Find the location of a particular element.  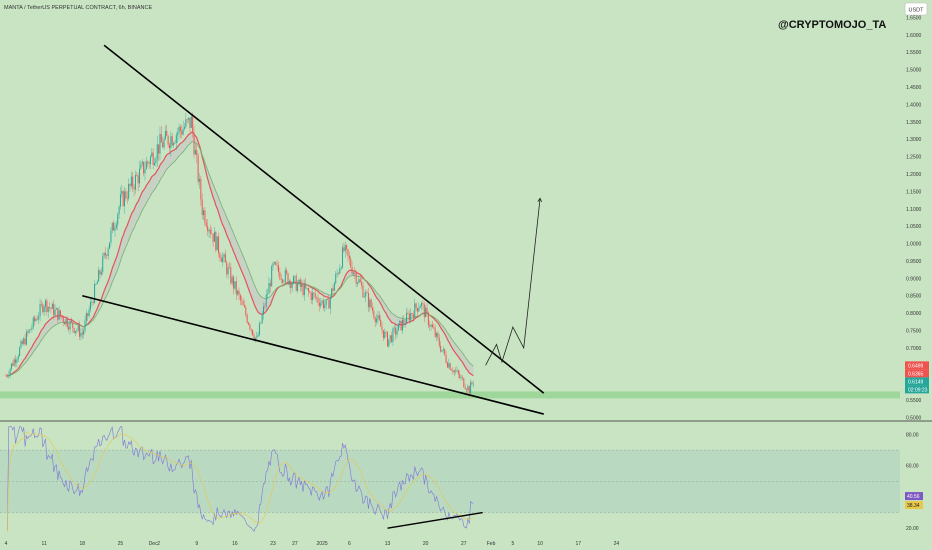

support-zone is located at coordinates (450, 395).